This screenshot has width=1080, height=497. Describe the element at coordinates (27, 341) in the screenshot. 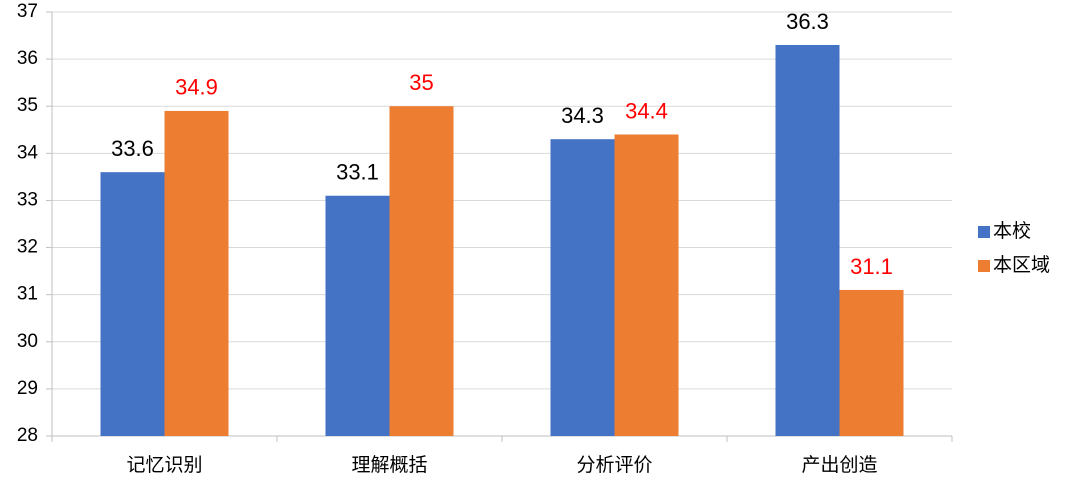

I see `y-tick-label: 30` at that location.